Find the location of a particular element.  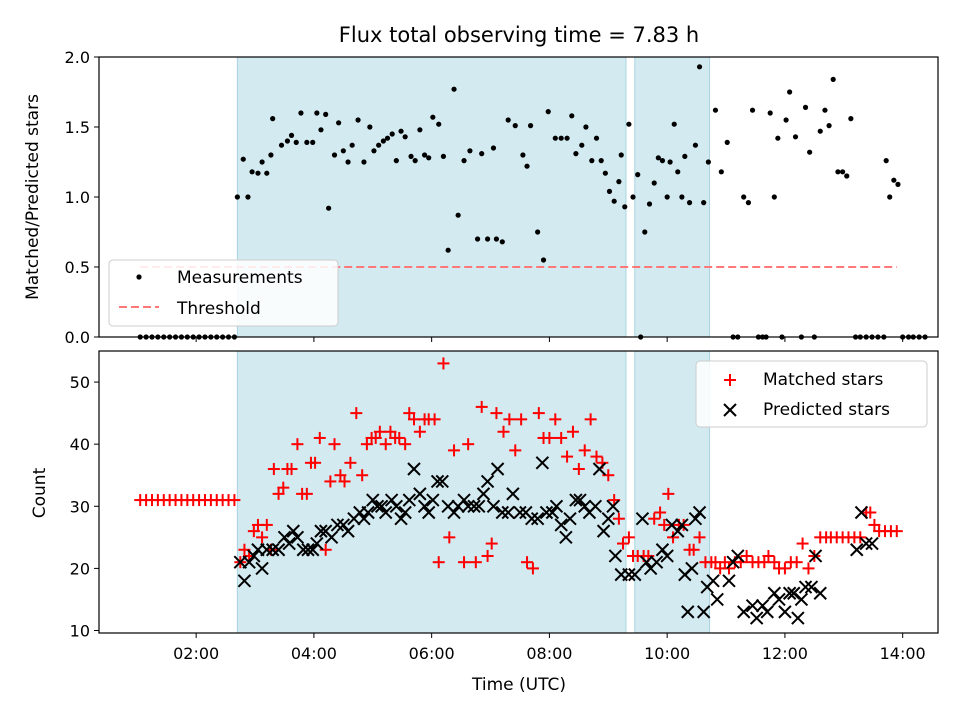

legend-matched-label: Matched stars is located at coordinates (823, 380).